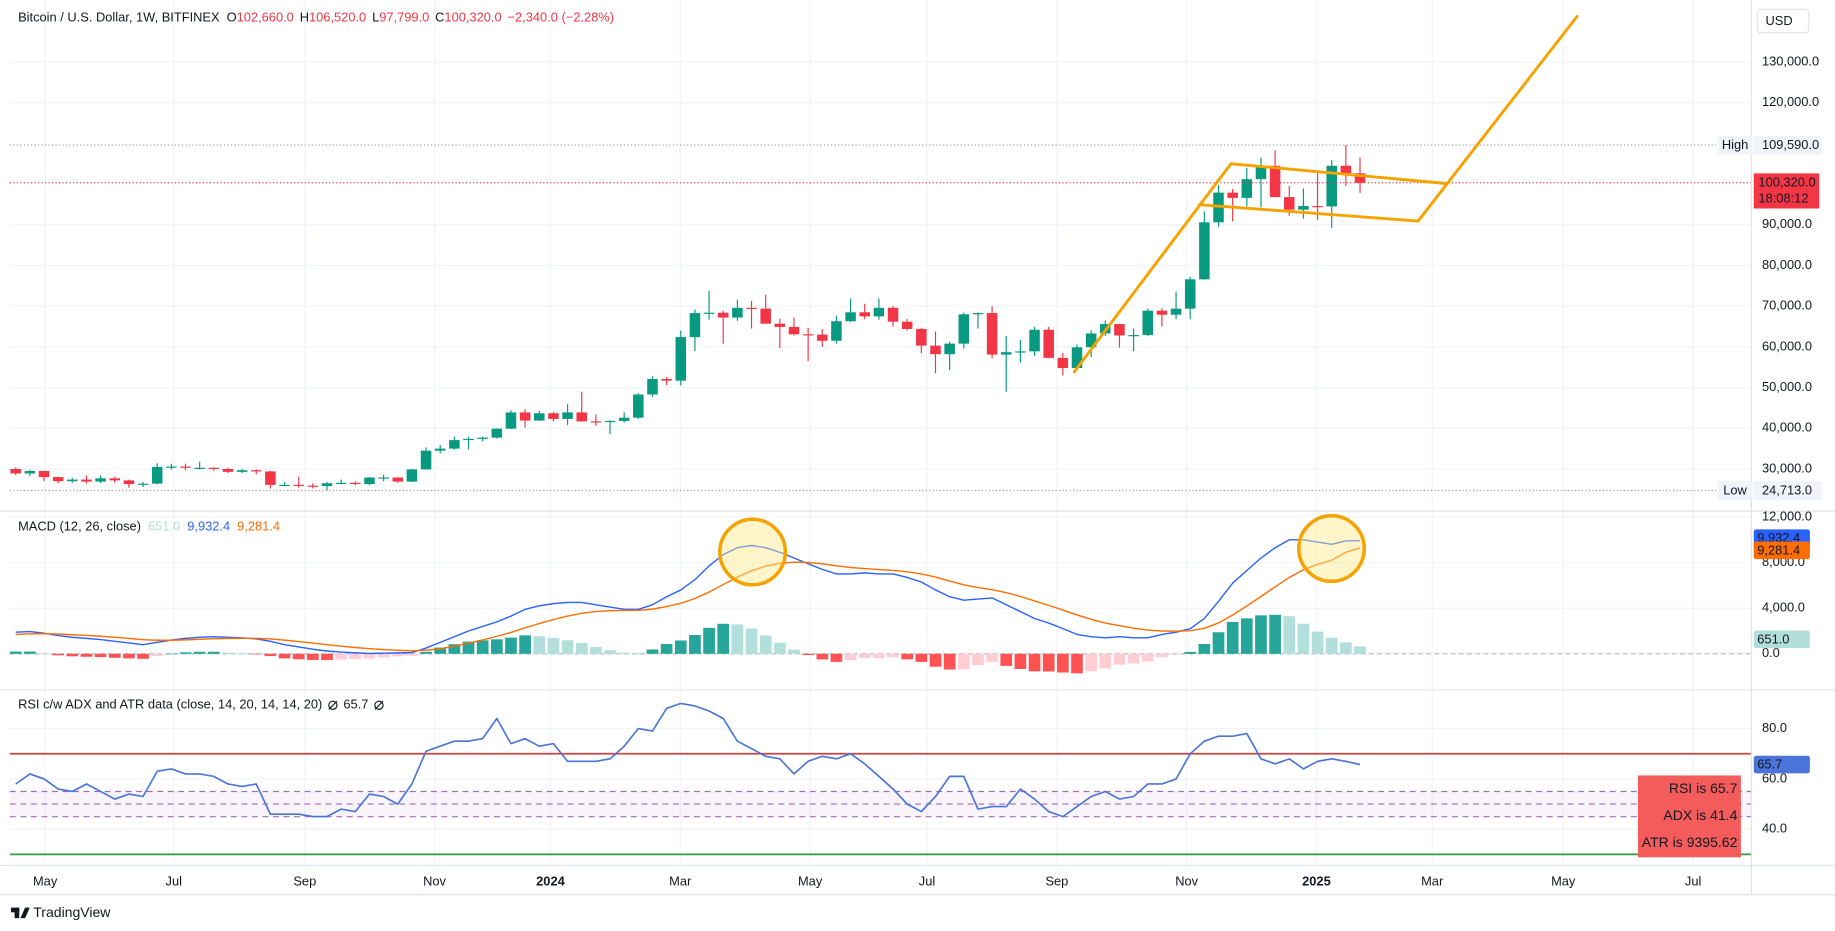  What do you see at coordinates (1693, 880) in the screenshot?
I see `x-tick-label: Jul` at bounding box center [1693, 880].